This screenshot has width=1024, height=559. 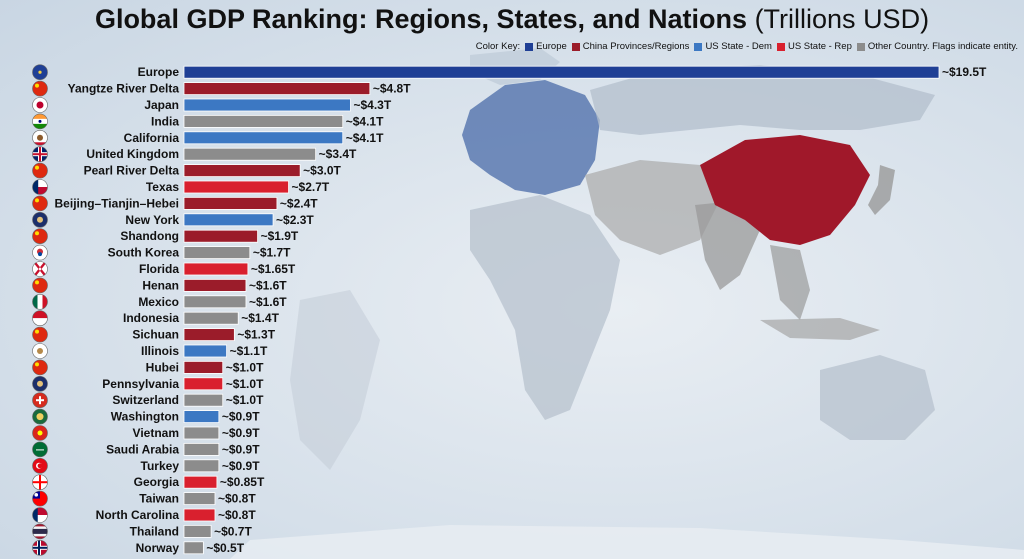 What do you see at coordinates (117, 203) in the screenshot?
I see `category-label: Beijing–Tianjin–Hebei` at bounding box center [117, 203].